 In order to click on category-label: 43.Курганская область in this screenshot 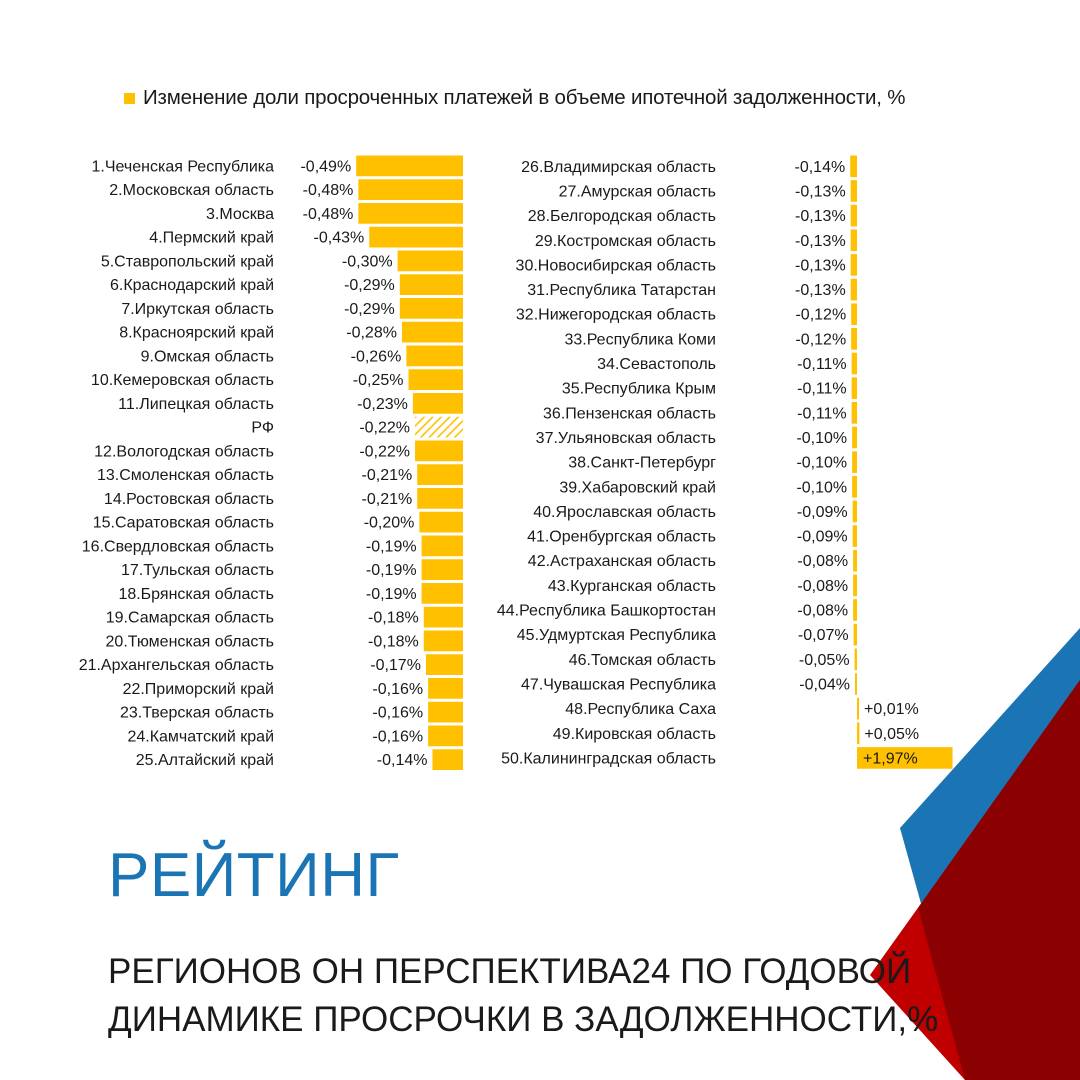, I will do `click(632, 586)`.